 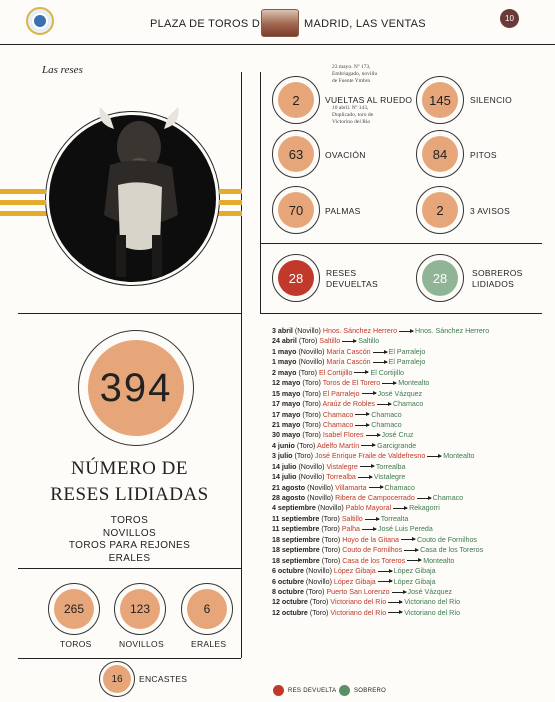 I want to click on silencio-ring: 145, so click(x=440, y=100).